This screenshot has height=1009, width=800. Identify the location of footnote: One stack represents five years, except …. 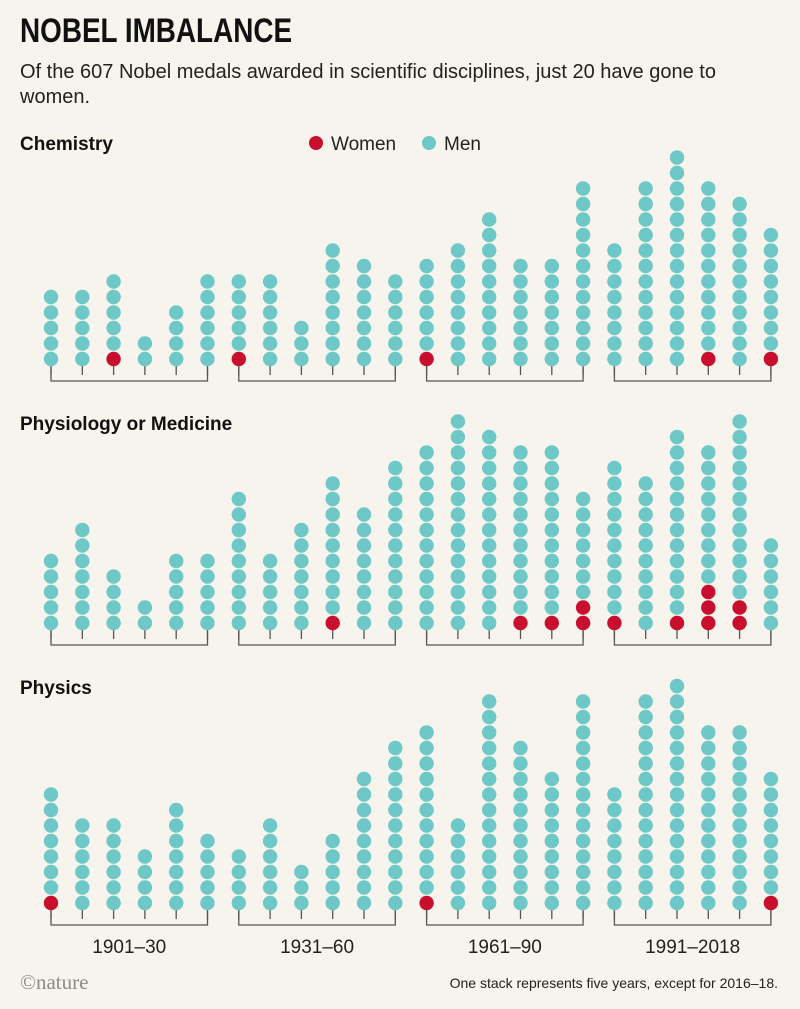
(613, 983).